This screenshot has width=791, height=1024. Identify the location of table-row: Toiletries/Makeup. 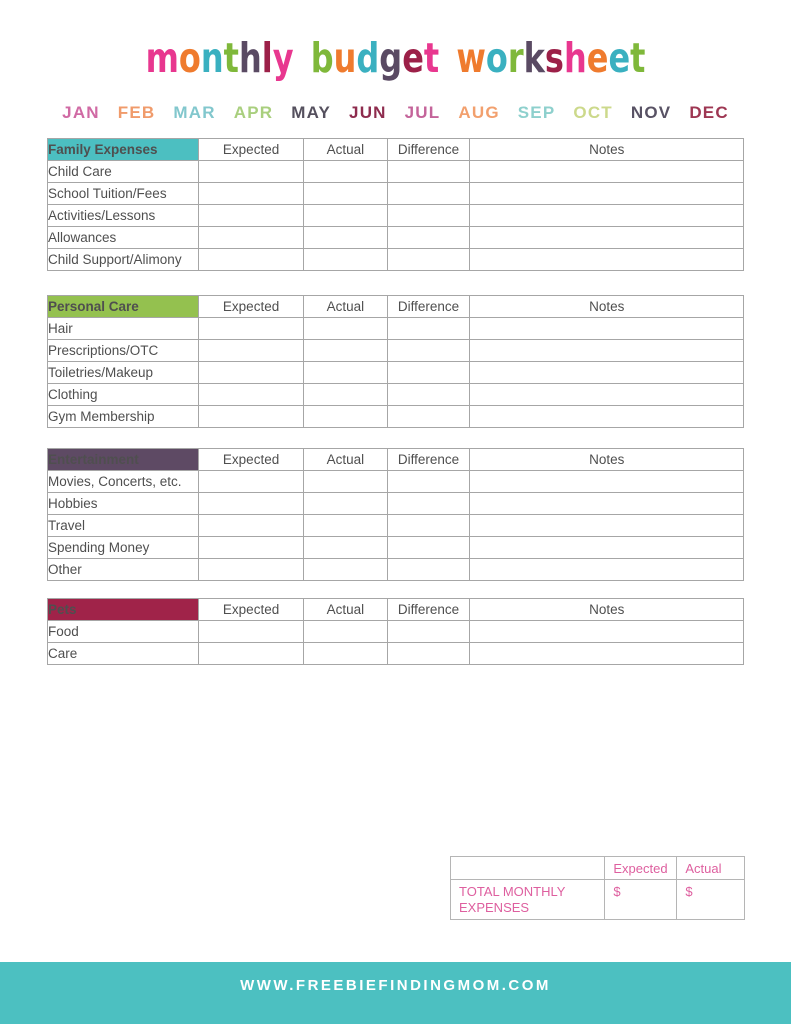
(395, 372).